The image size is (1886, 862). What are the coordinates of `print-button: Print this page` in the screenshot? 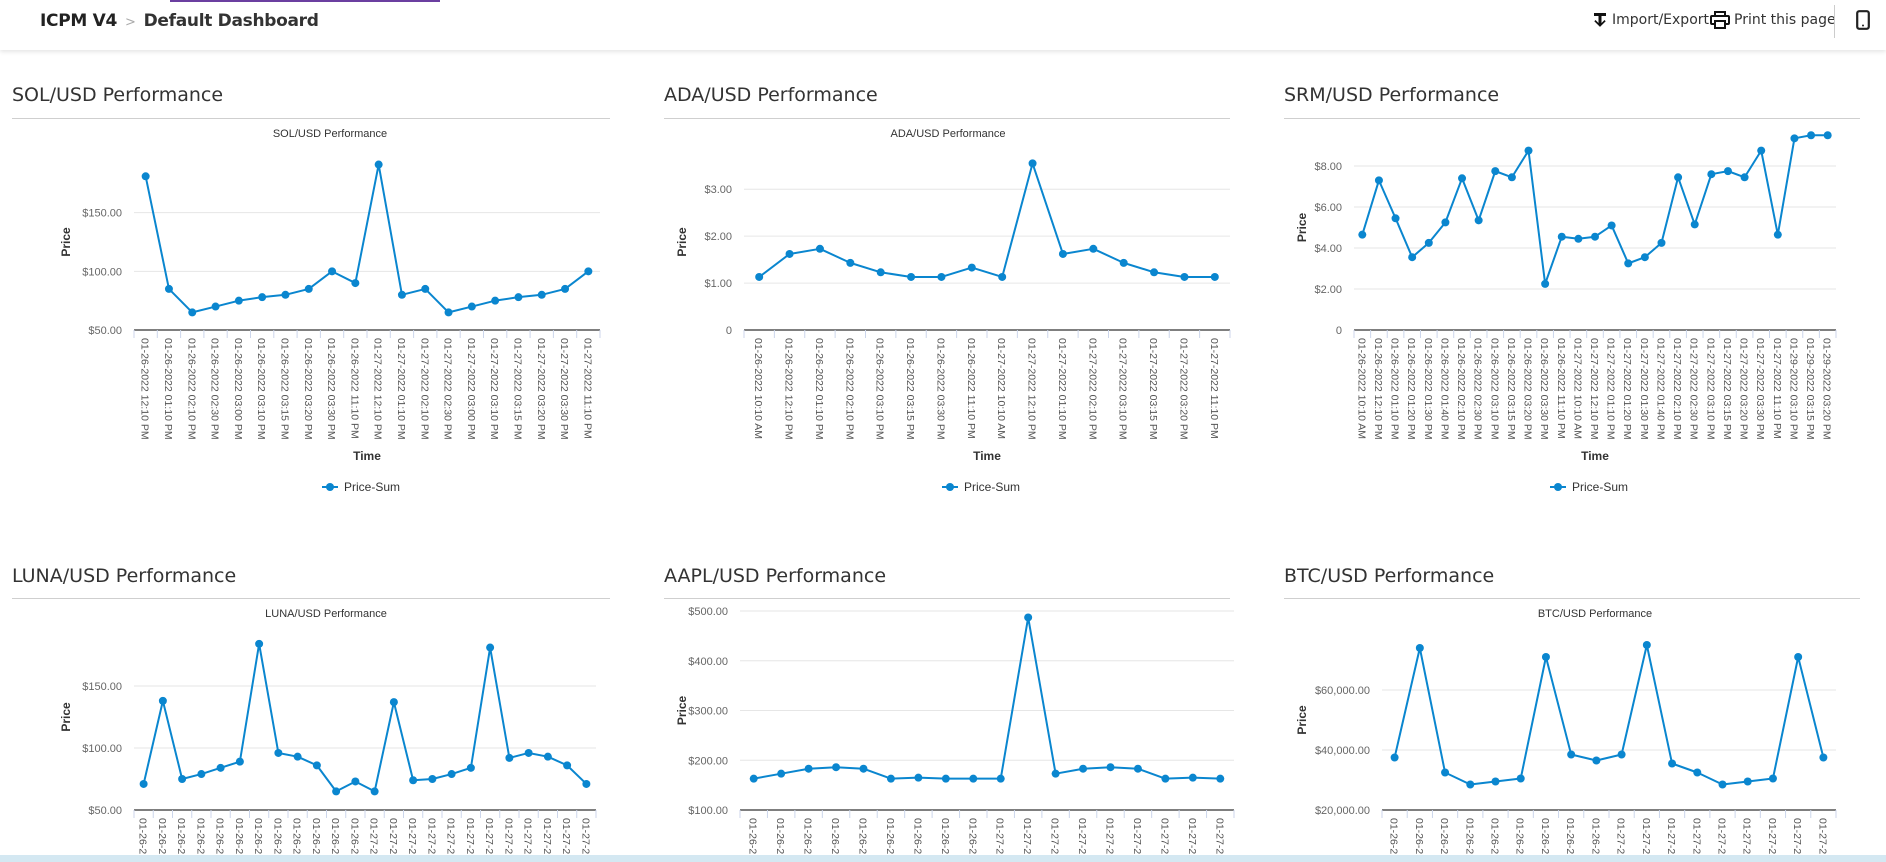 It's located at (1773, 20).